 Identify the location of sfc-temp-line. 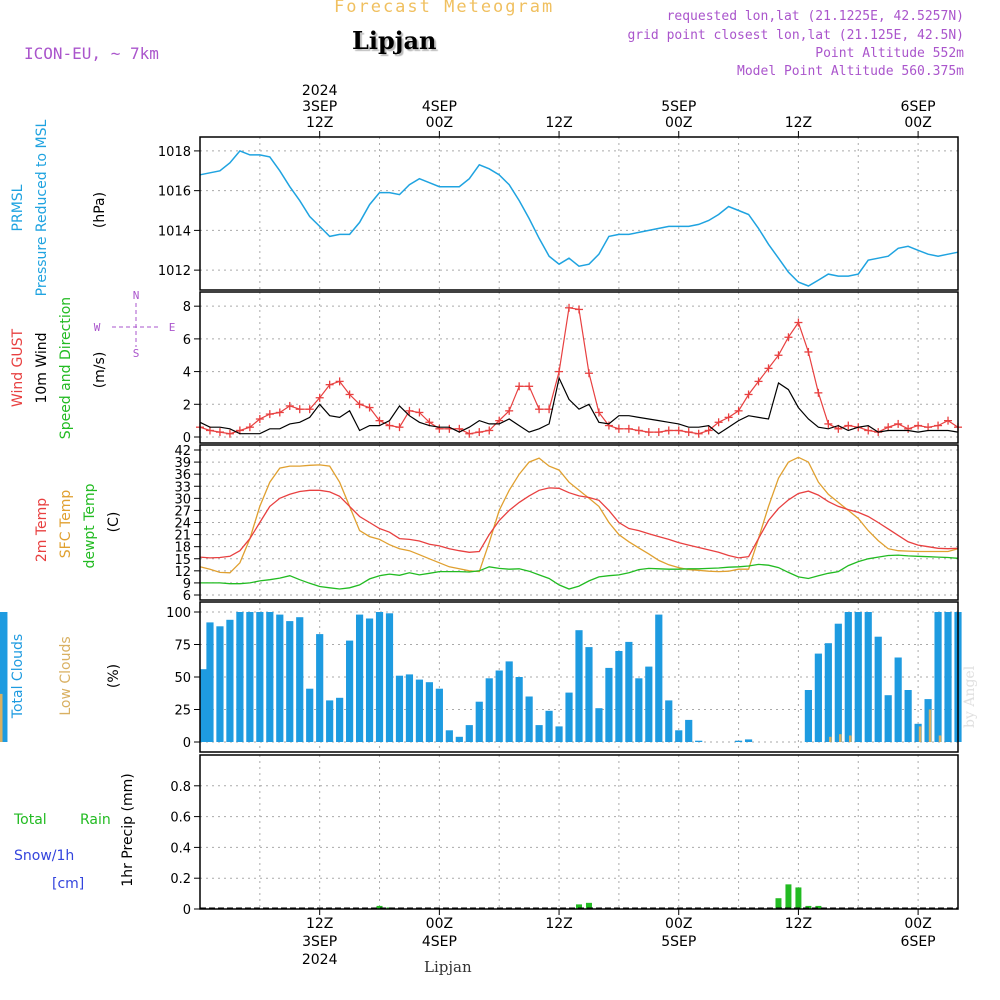
(579, 515).